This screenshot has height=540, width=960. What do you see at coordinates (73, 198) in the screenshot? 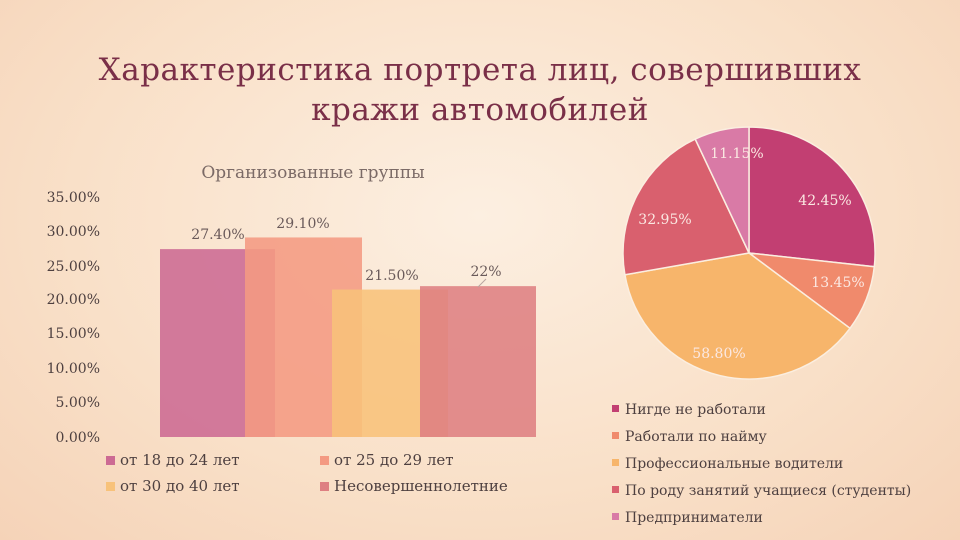
I see `y-tick-label: 35.00%` at bounding box center [73, 198].